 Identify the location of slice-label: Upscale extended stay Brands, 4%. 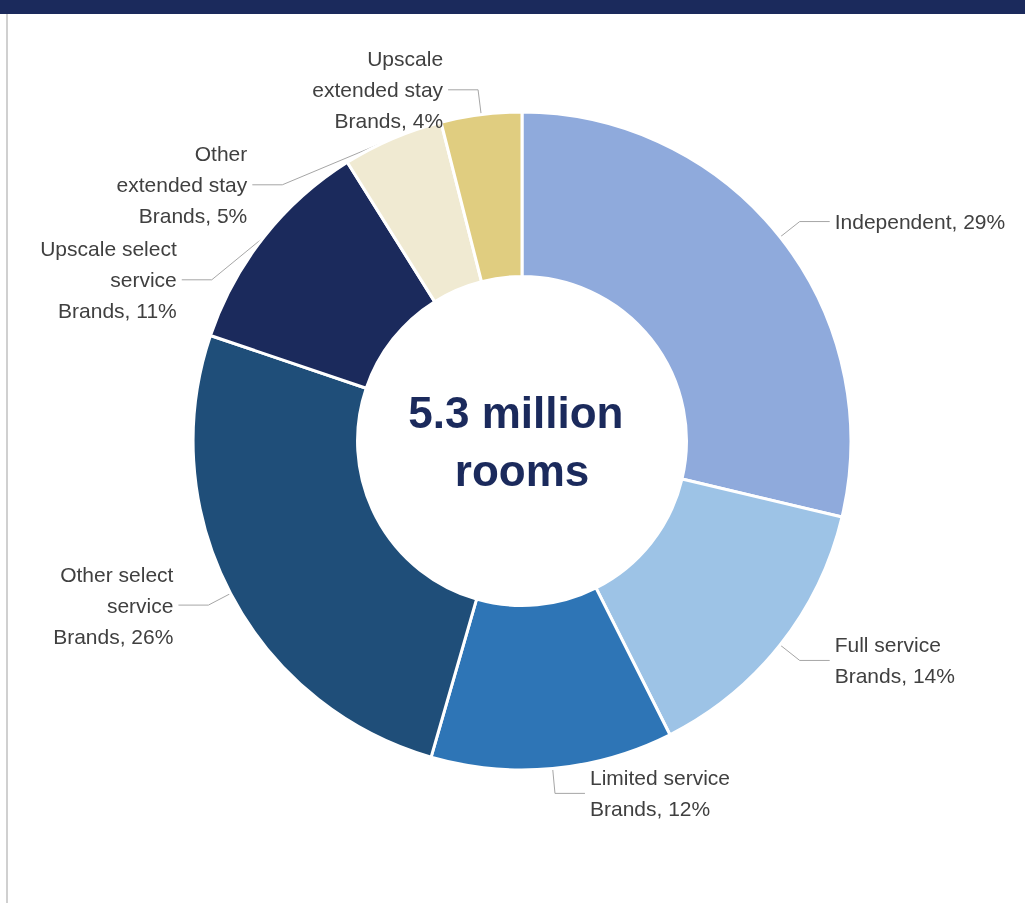
(378, 90).